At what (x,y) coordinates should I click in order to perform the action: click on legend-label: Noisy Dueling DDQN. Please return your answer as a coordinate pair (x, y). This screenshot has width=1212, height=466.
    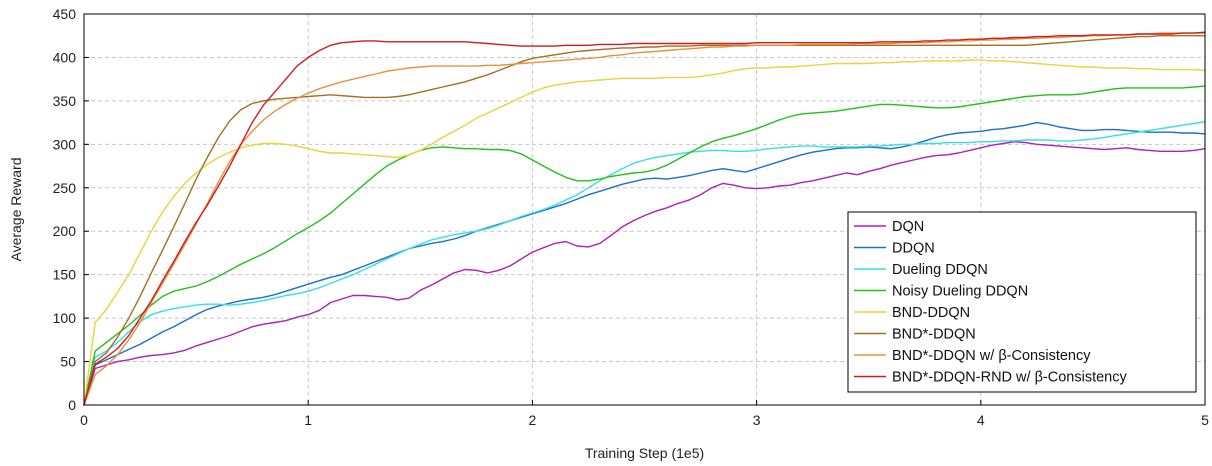
    Looking at the image, I should click on (960, 292).